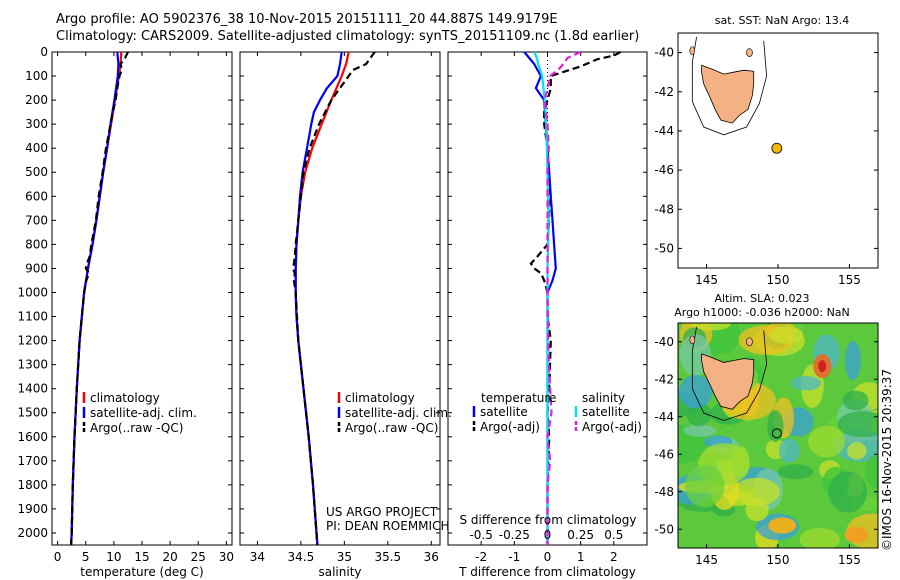 The width and height of the screenshot is (900, 580). I want to click on s-tick-label: 0.5, so click(613, 535).